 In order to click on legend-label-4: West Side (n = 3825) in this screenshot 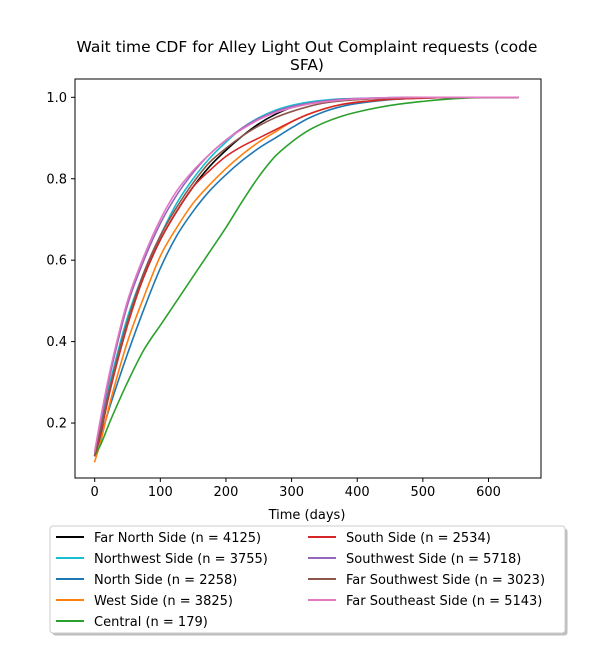, I will do `click(163, 601)`.